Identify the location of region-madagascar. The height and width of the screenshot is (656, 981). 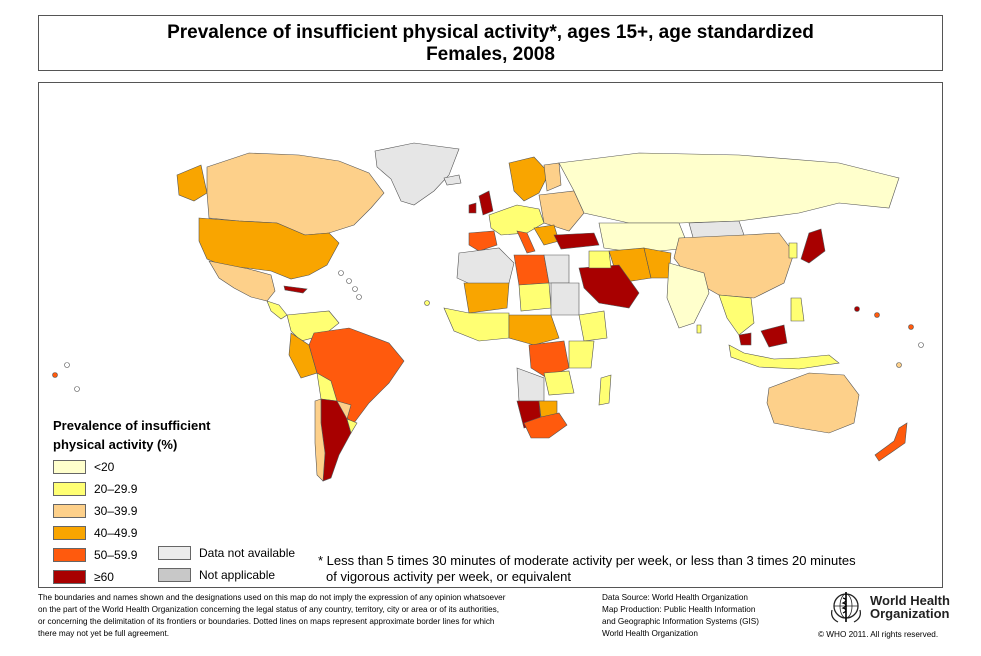
(605, 390).